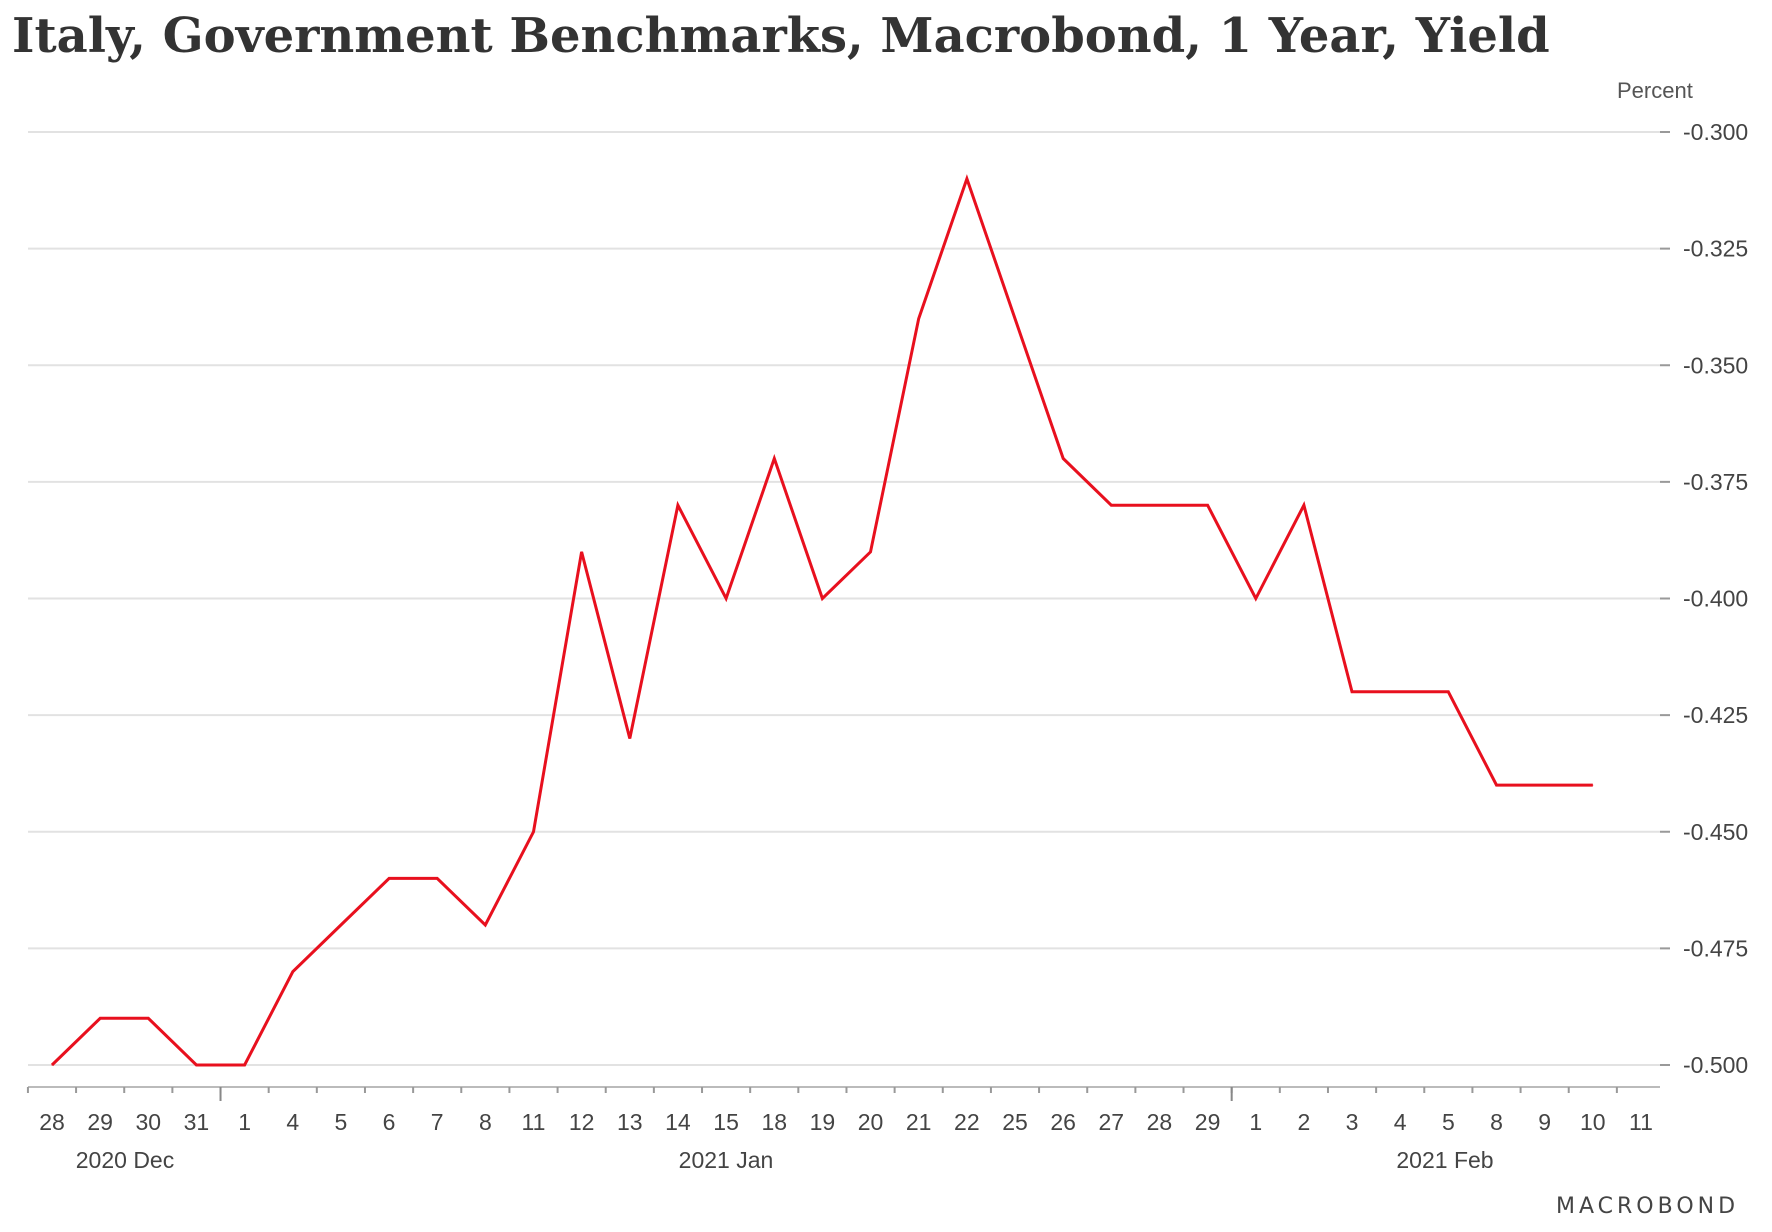 The width and height of the screenshot is (1772, 1232). Describe the element at coordinates (1304, 1122) in the screenshot. I see `x-tick-label: 2` at that location.